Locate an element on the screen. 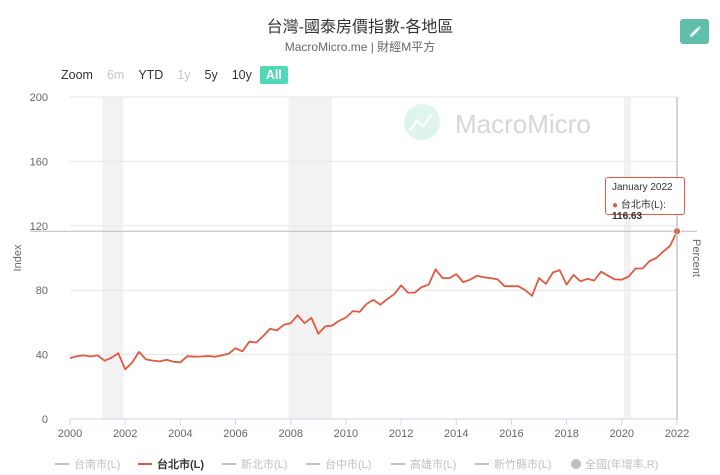  edit-button is located at coordinates (694, 31).